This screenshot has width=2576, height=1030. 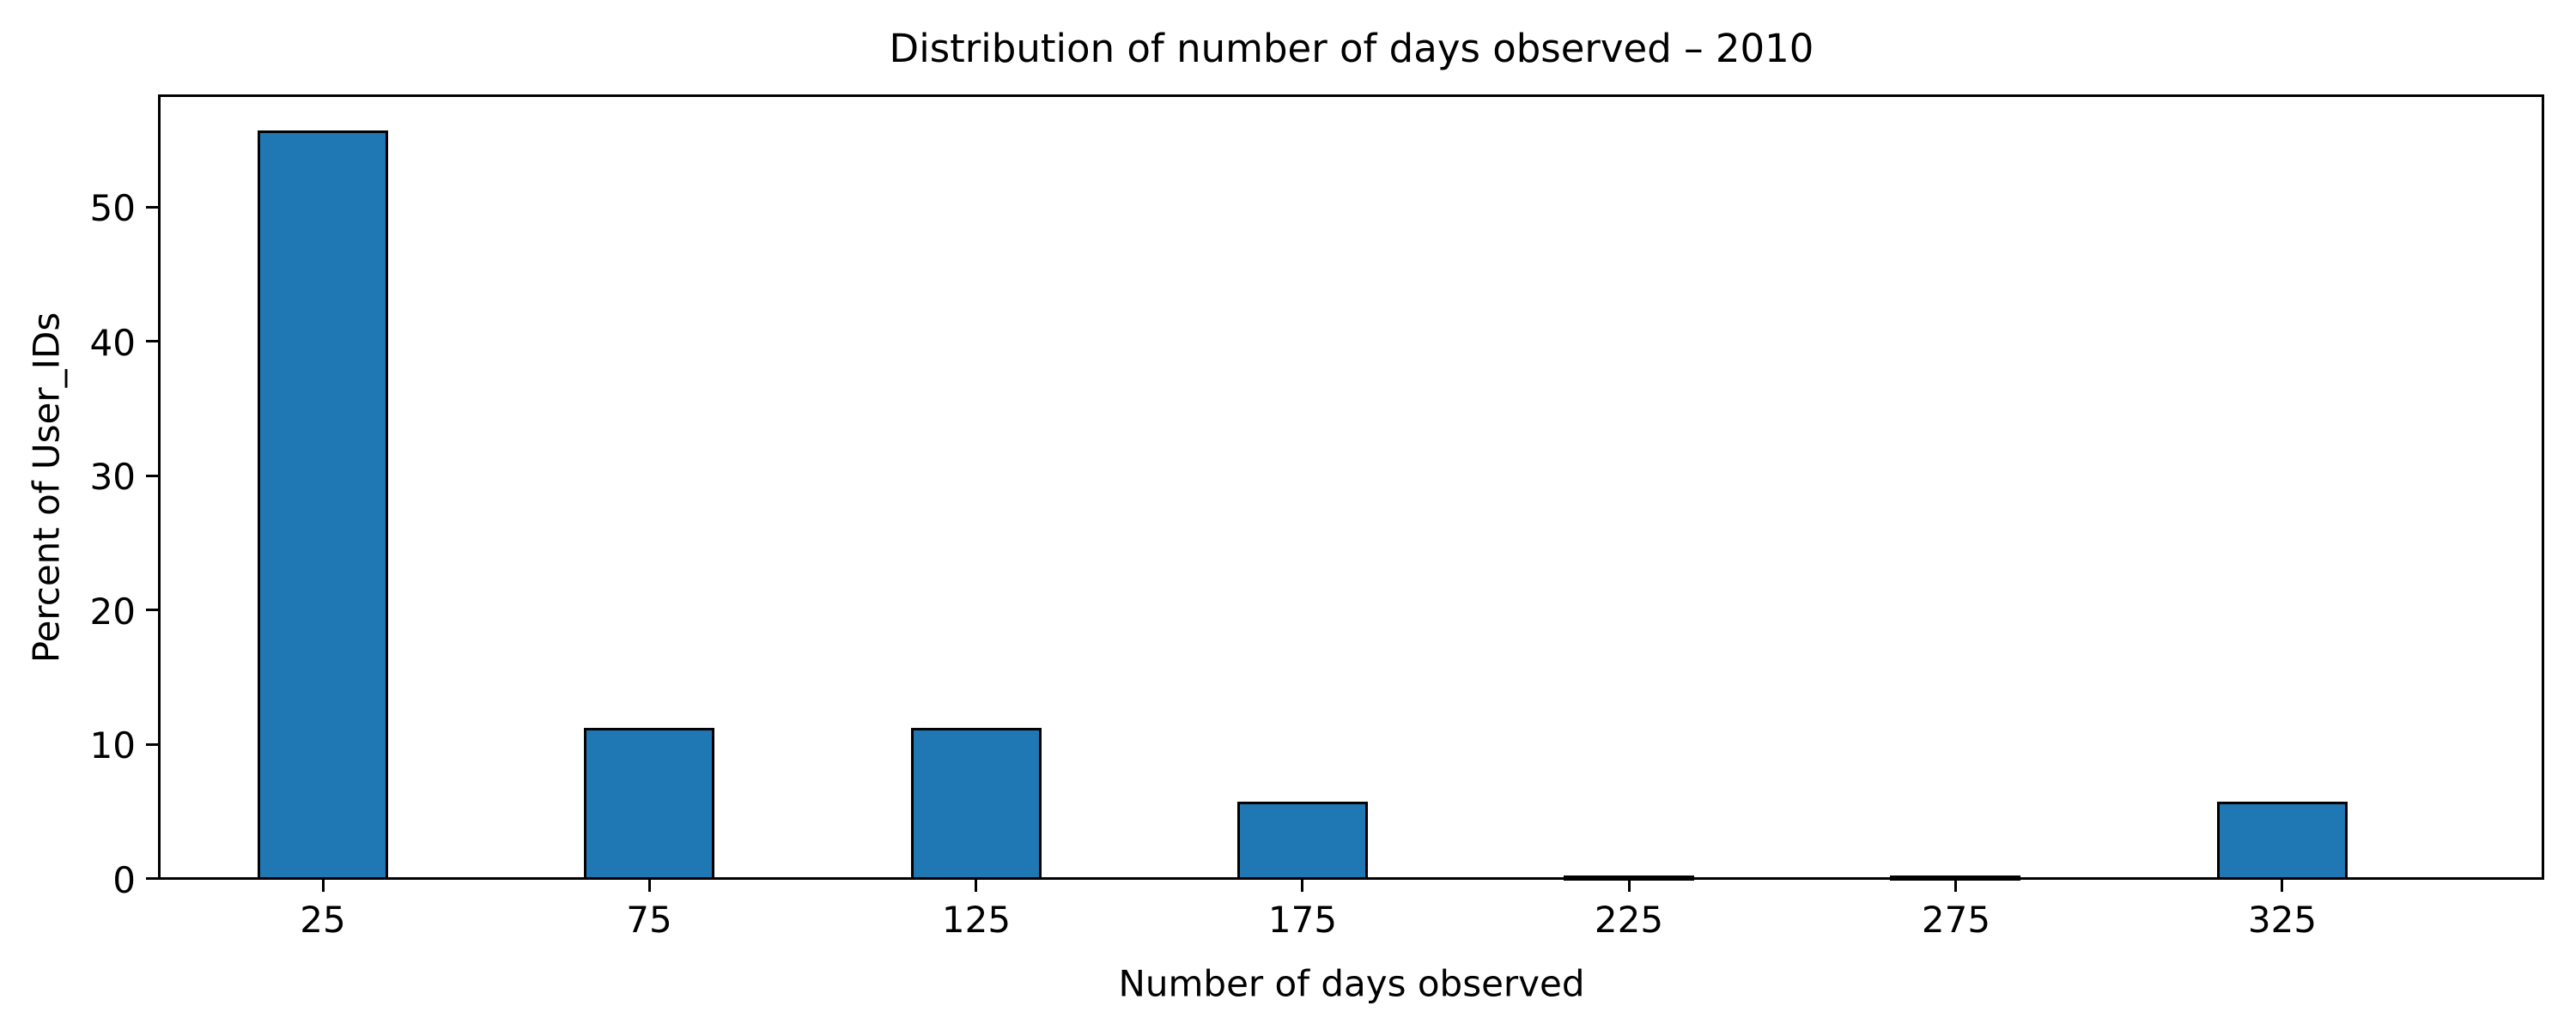 What do you see at coordinates (112, 208) in the screenshot?
I see `y-tick-label: 50` at bounding box center [112, 208].